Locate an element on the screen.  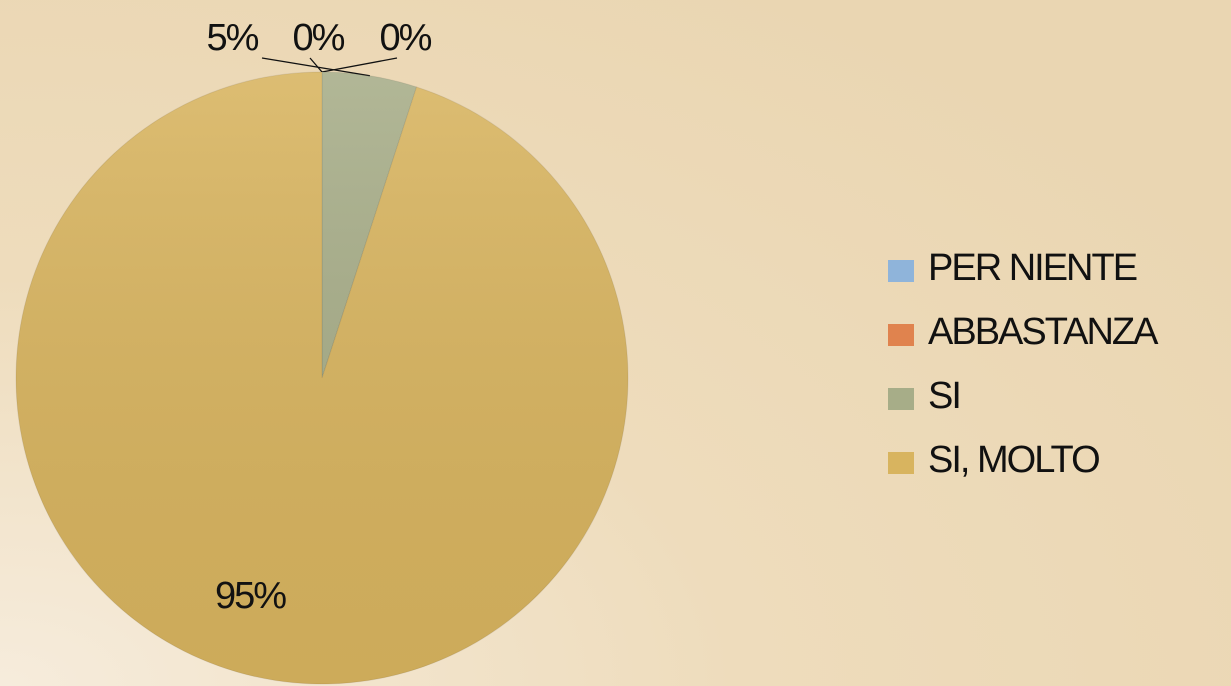
legend-label: SI is located at coordinates (944, 396).